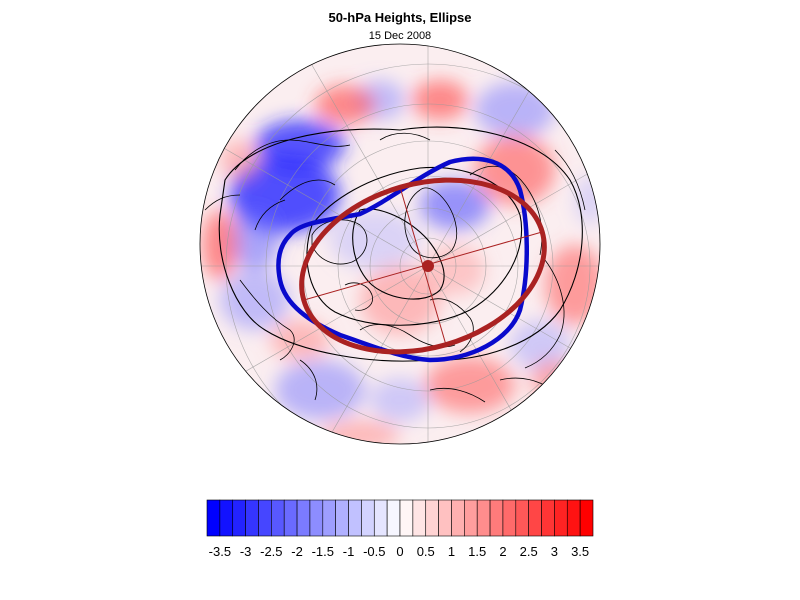 This screenshot has height=600, width=800. Describe the element at coordinates (400, 36) in the screenshot. I see `map-date: 15 Dec 2008` at that location.